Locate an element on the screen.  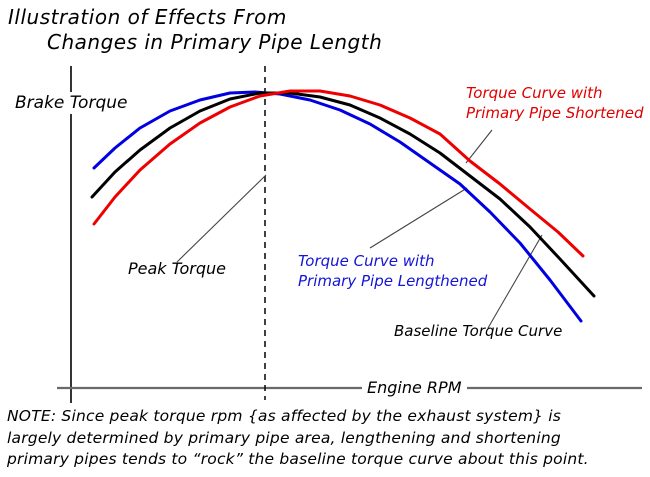
lengthened-annotation-line1: Torque Curve with is located at coordinates (366, 261).